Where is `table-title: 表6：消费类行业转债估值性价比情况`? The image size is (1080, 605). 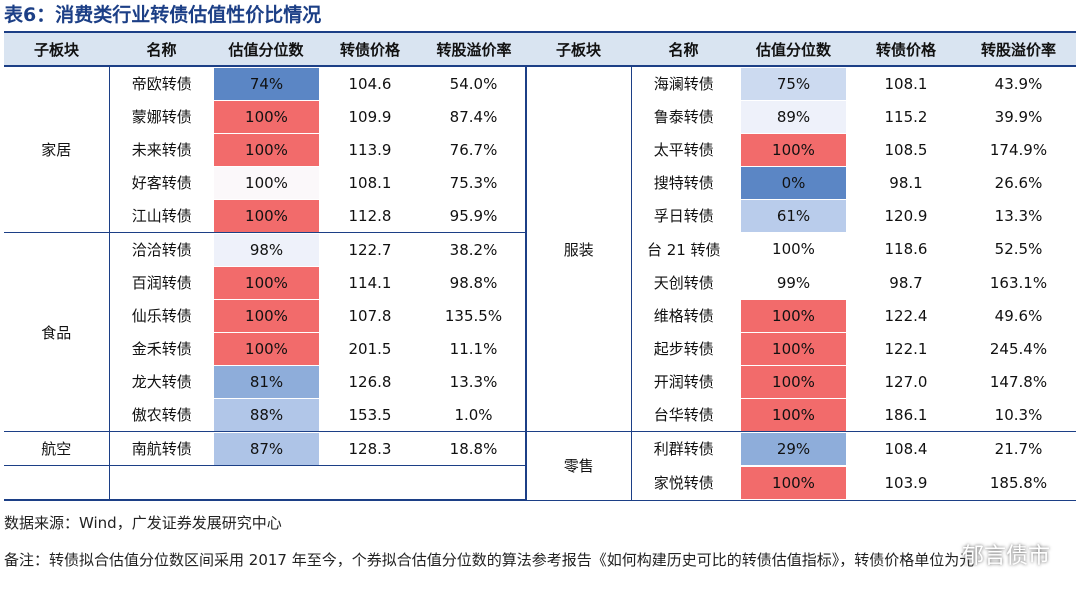
table-title: 表6：消费类行业转债估值性价比情况 is located at coordinates (163, 15).